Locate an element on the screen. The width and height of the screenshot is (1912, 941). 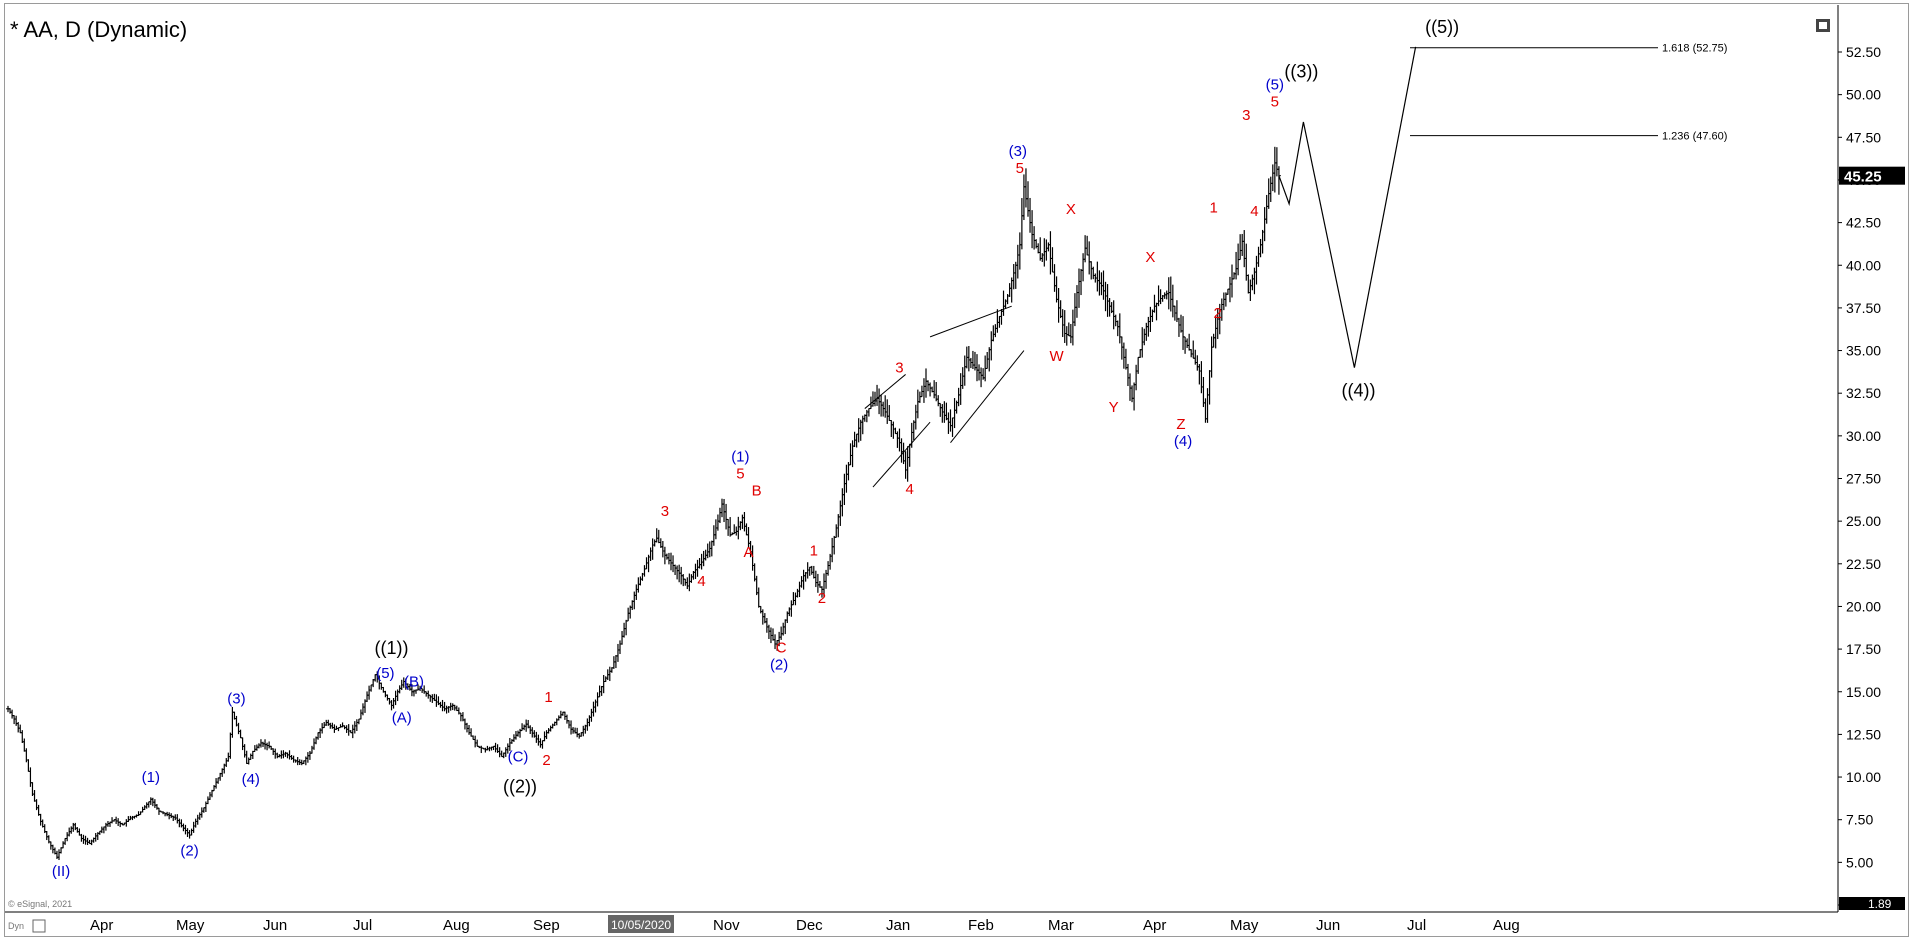
fib-level-label: 1.236 (47.60) is located at coordinates (1694, 137).